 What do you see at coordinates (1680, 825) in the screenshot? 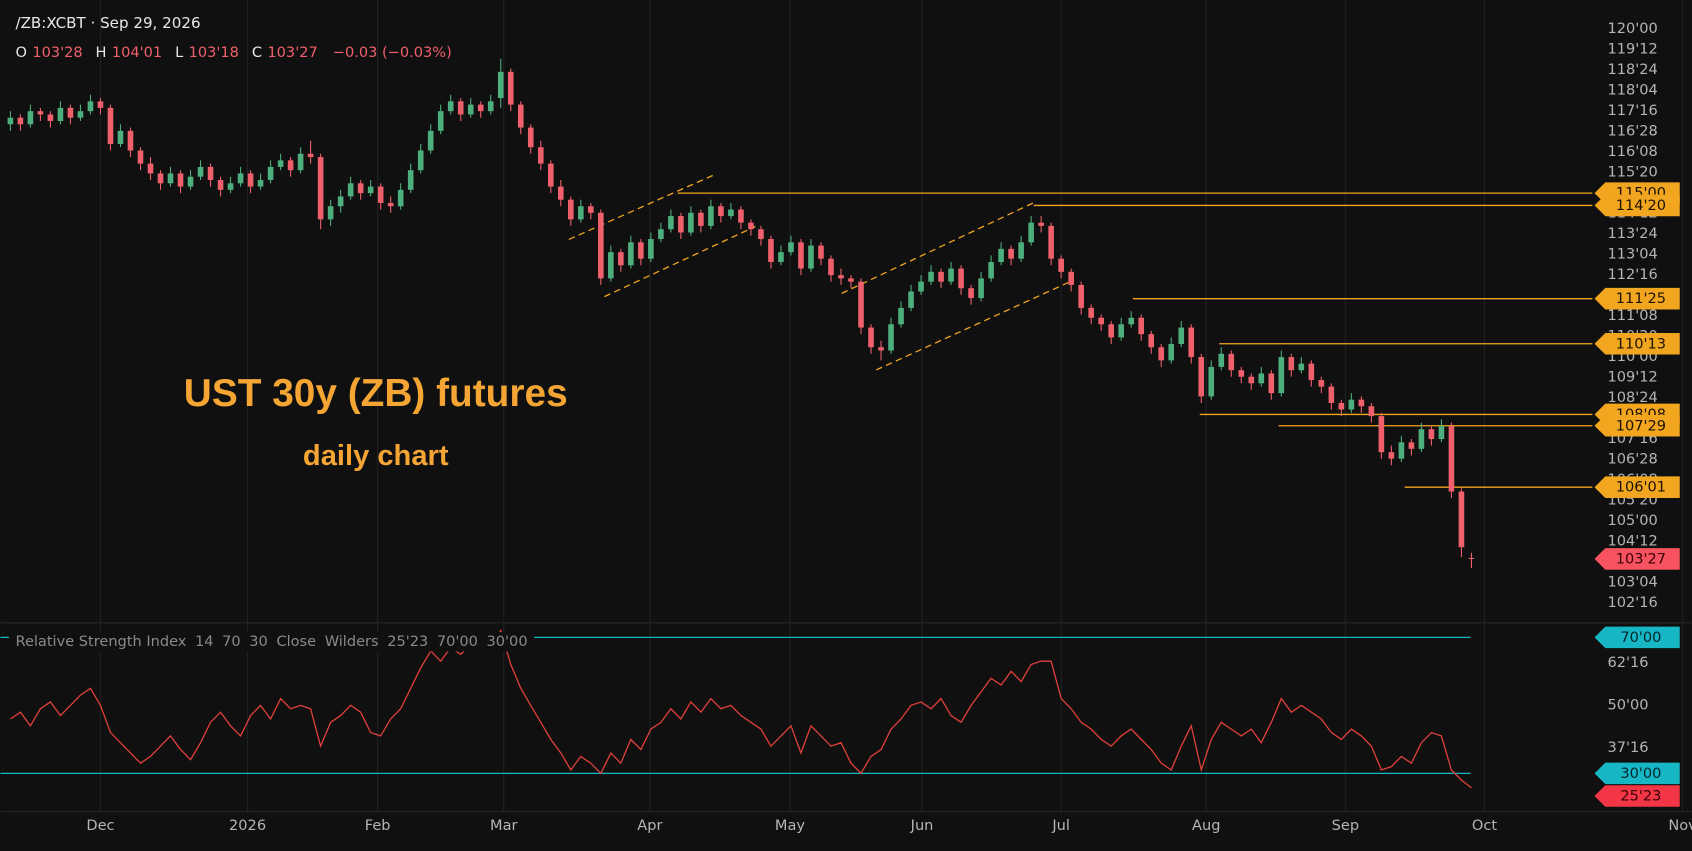
I see `x-tick-label: Nov` at bounding box center [1680, 825].